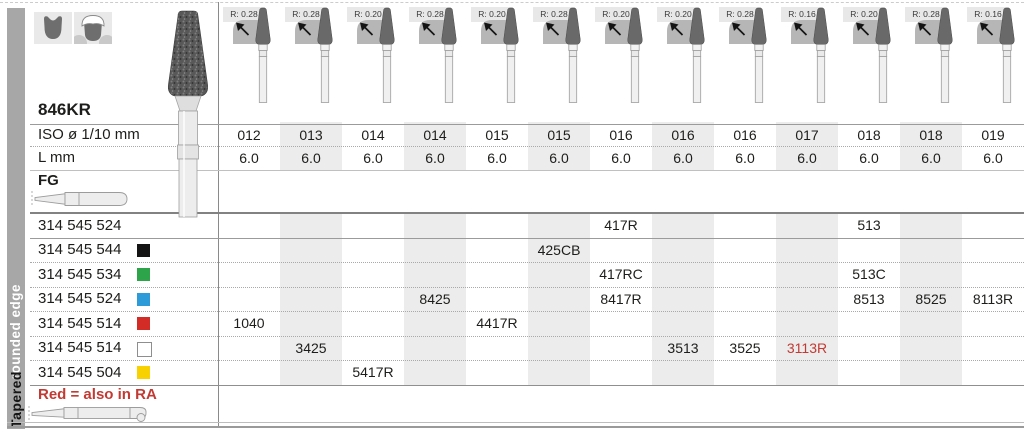  Describe the element at coordinates (621, 299) in the screenshot. I see `figure-cell: 8417R` at that location.